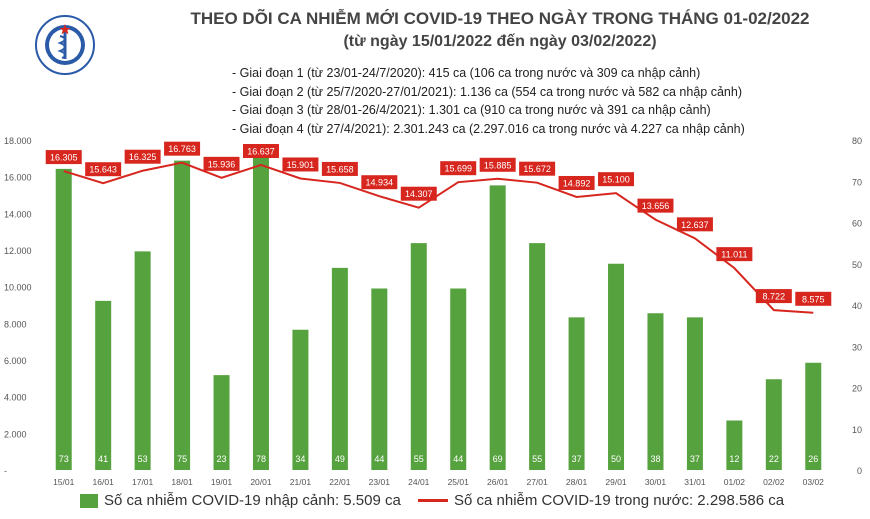 The height and width of the screenshot is (519, 870). Describe the element at coordinates (15, 398) in the screenshot. I see `left-axis-tick-label: 4.000` at that location.